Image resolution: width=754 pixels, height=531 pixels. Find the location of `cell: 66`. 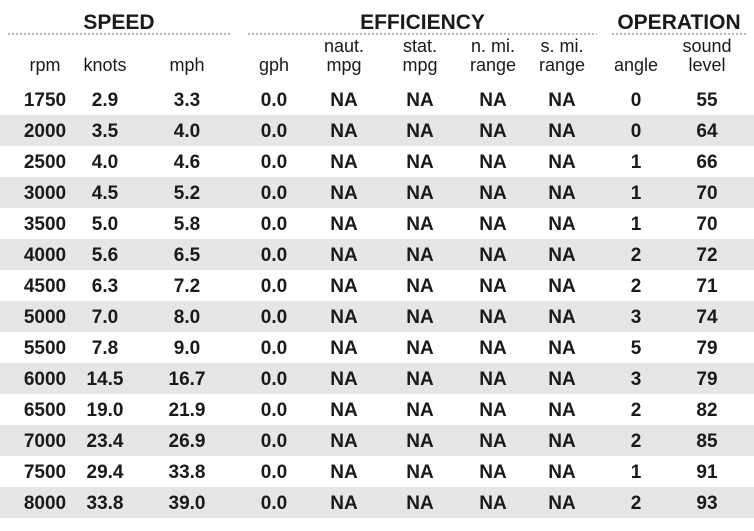

cell: 66 is located at coordinates (706, 162).